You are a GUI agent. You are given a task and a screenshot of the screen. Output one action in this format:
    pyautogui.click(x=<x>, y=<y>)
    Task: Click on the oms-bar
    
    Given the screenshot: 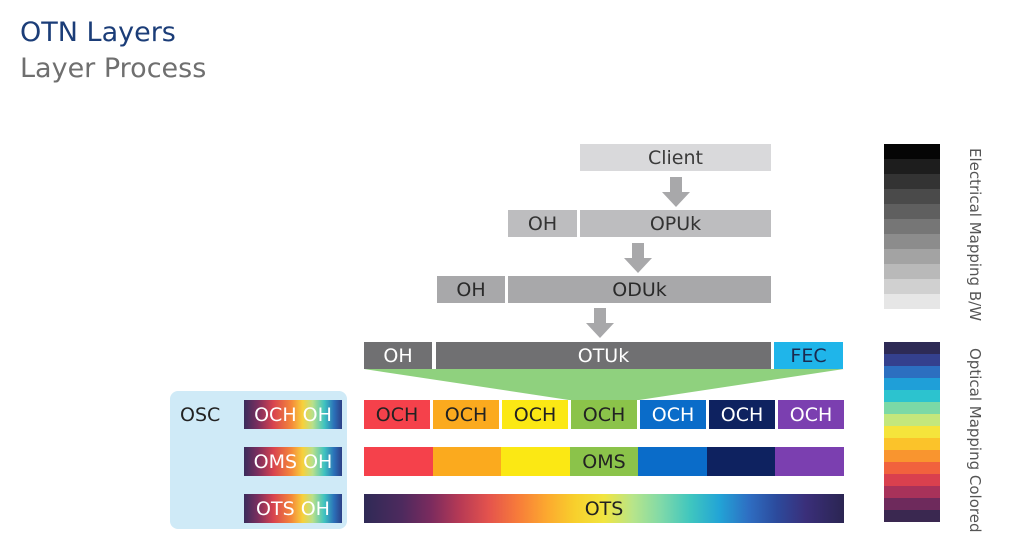 What is the action you would take?
    pyautogui.click(x=604, y=461)
    